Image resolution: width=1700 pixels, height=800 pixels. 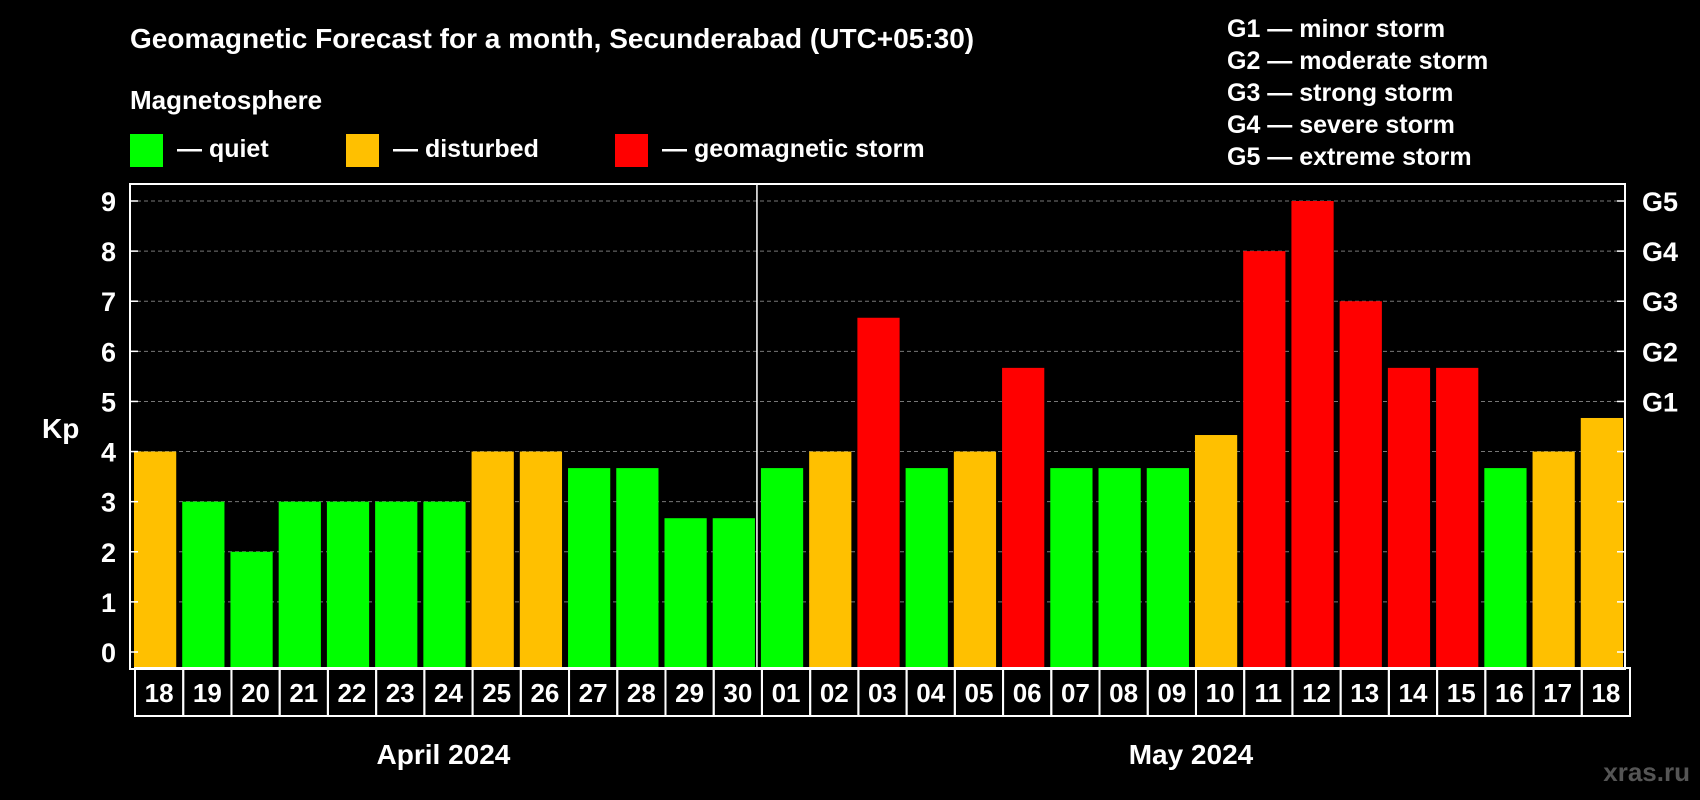 What do you see at coordinates (226, 100) in the screenshot?
I see `legend-title: Magnetosphere` at bounding box center [226, 100].